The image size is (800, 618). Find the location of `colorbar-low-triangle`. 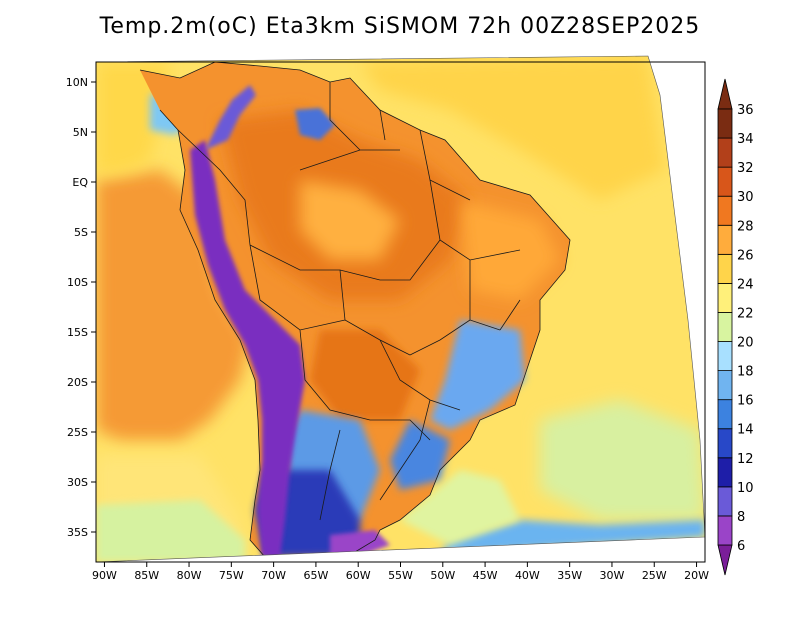

colorbar-low-triangle is located at coordinates (725, 560).